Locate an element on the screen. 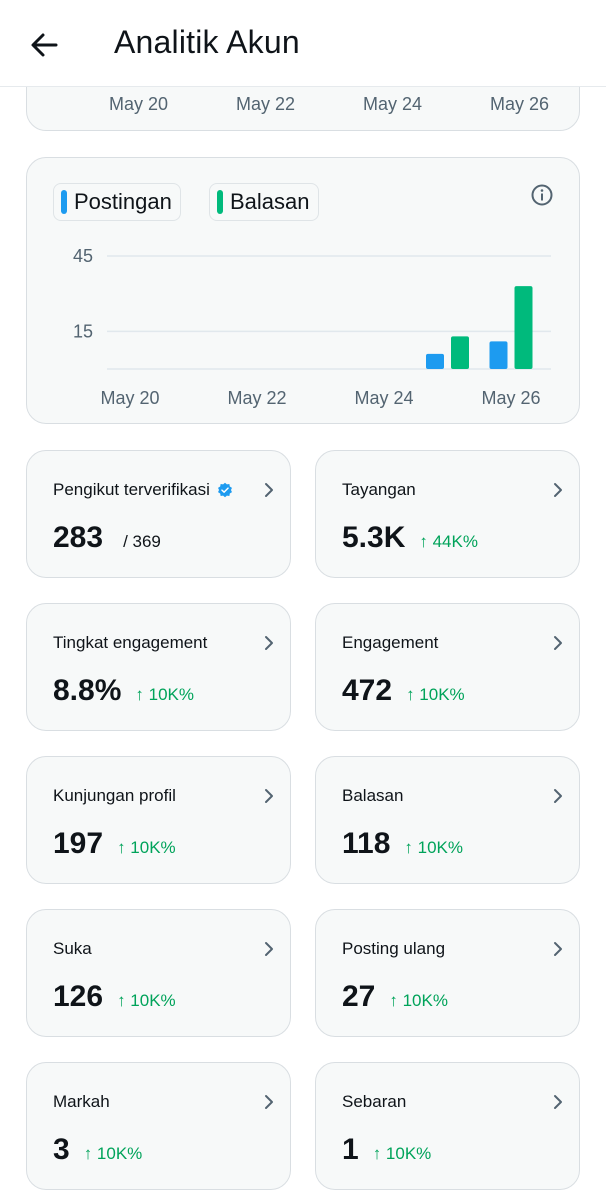  y-tick-label: 45 is located at coordinates (83, 256).